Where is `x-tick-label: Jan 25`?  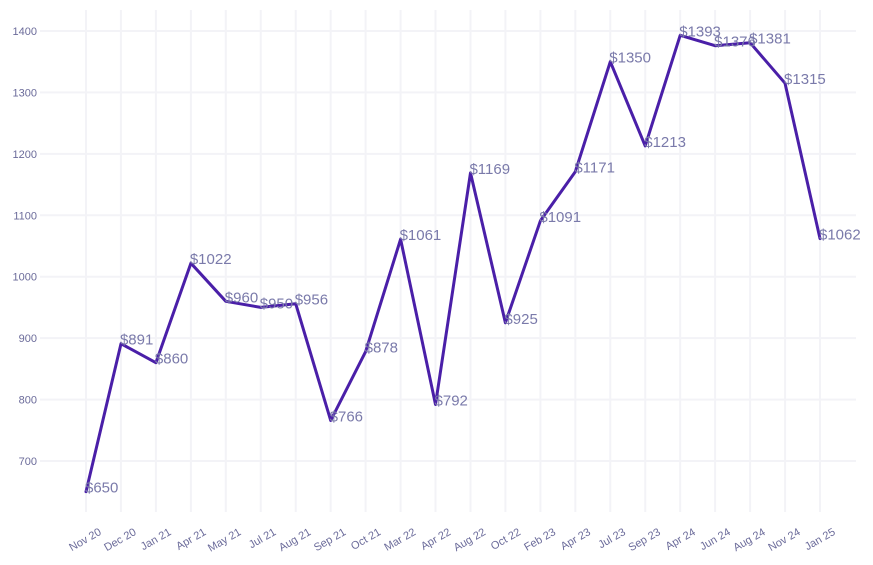 x-tick-label: Jan 25 is located at coordinates (820, 539).